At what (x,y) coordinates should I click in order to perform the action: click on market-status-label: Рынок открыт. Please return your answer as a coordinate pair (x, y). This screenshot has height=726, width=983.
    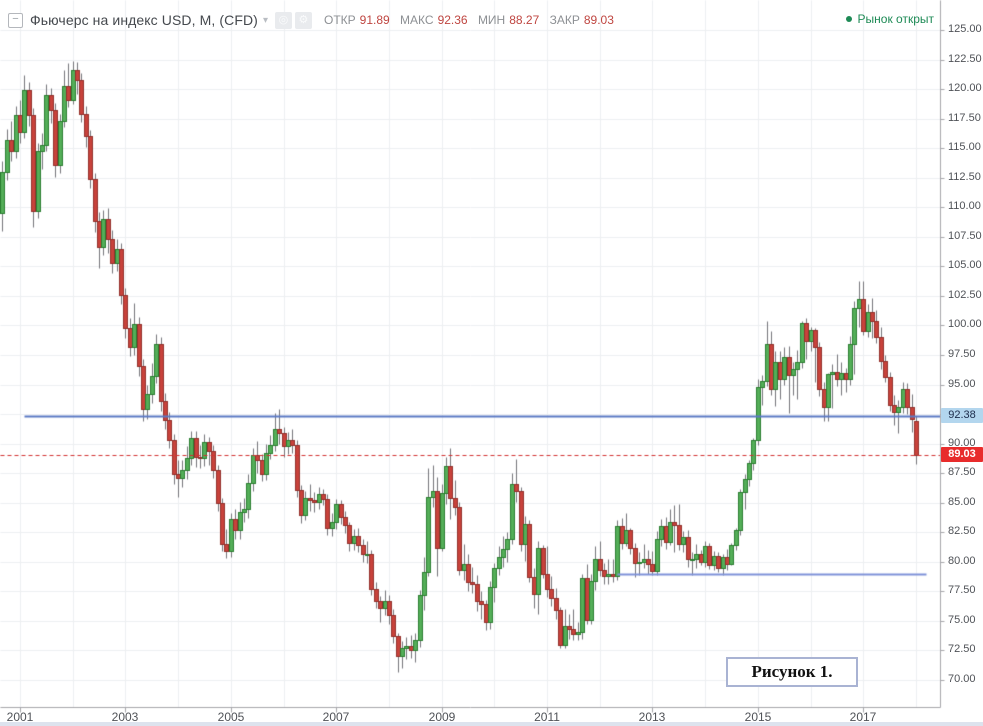
    Looking at the image, I should click on (895, 19).